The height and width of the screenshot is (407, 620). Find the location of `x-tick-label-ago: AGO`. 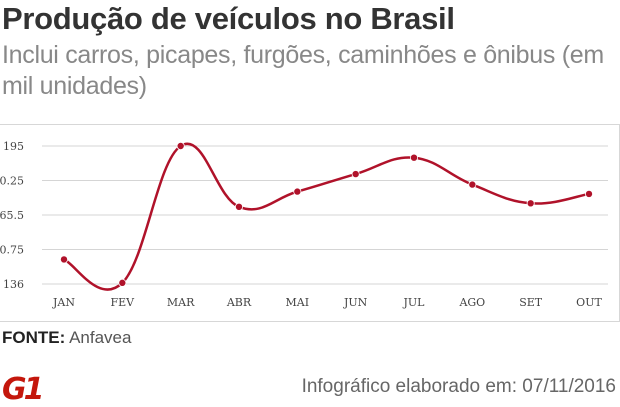

x-tick-label-ago: AGO is located at coordinates (471, 302).